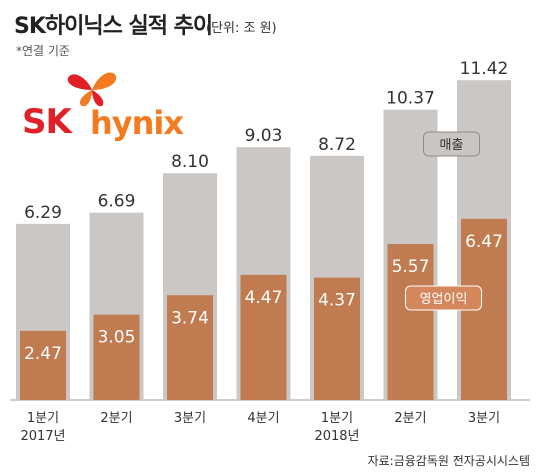 The width and height of the screenshot is (540, 475). Describe the element at coordinates (43, 51) in the screenshot. I see `basis-note: *연결 기준` at that location.